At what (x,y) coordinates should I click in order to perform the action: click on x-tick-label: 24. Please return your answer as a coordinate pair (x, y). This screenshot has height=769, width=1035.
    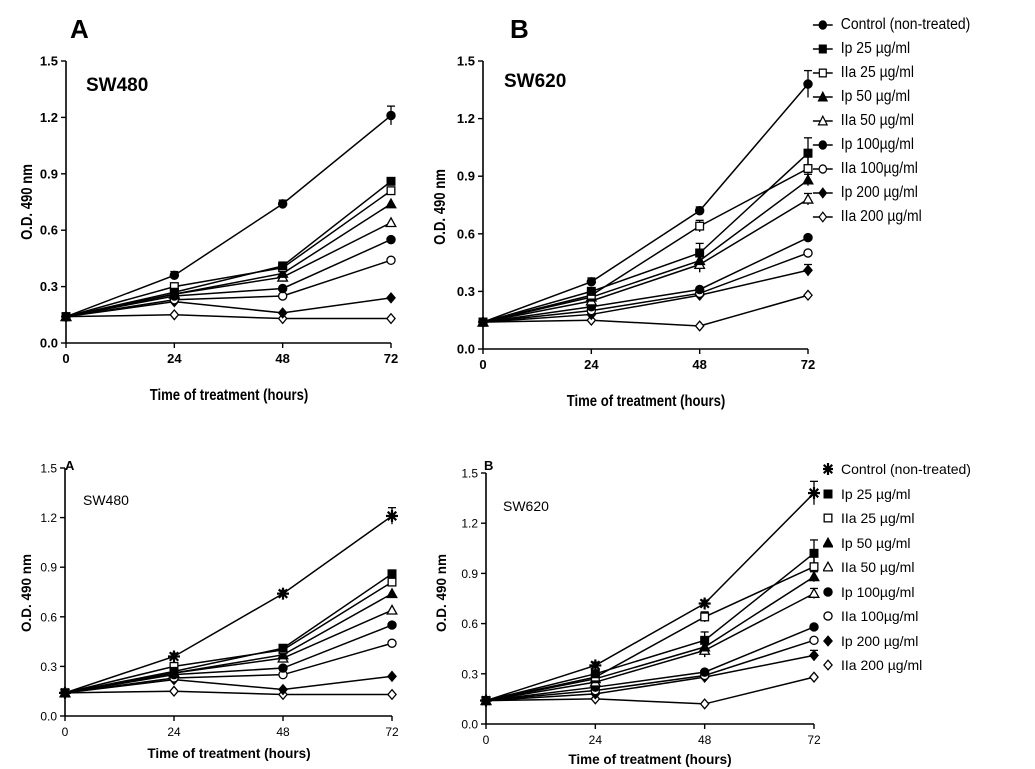
    Looking at the image, I should click on (591, 364).